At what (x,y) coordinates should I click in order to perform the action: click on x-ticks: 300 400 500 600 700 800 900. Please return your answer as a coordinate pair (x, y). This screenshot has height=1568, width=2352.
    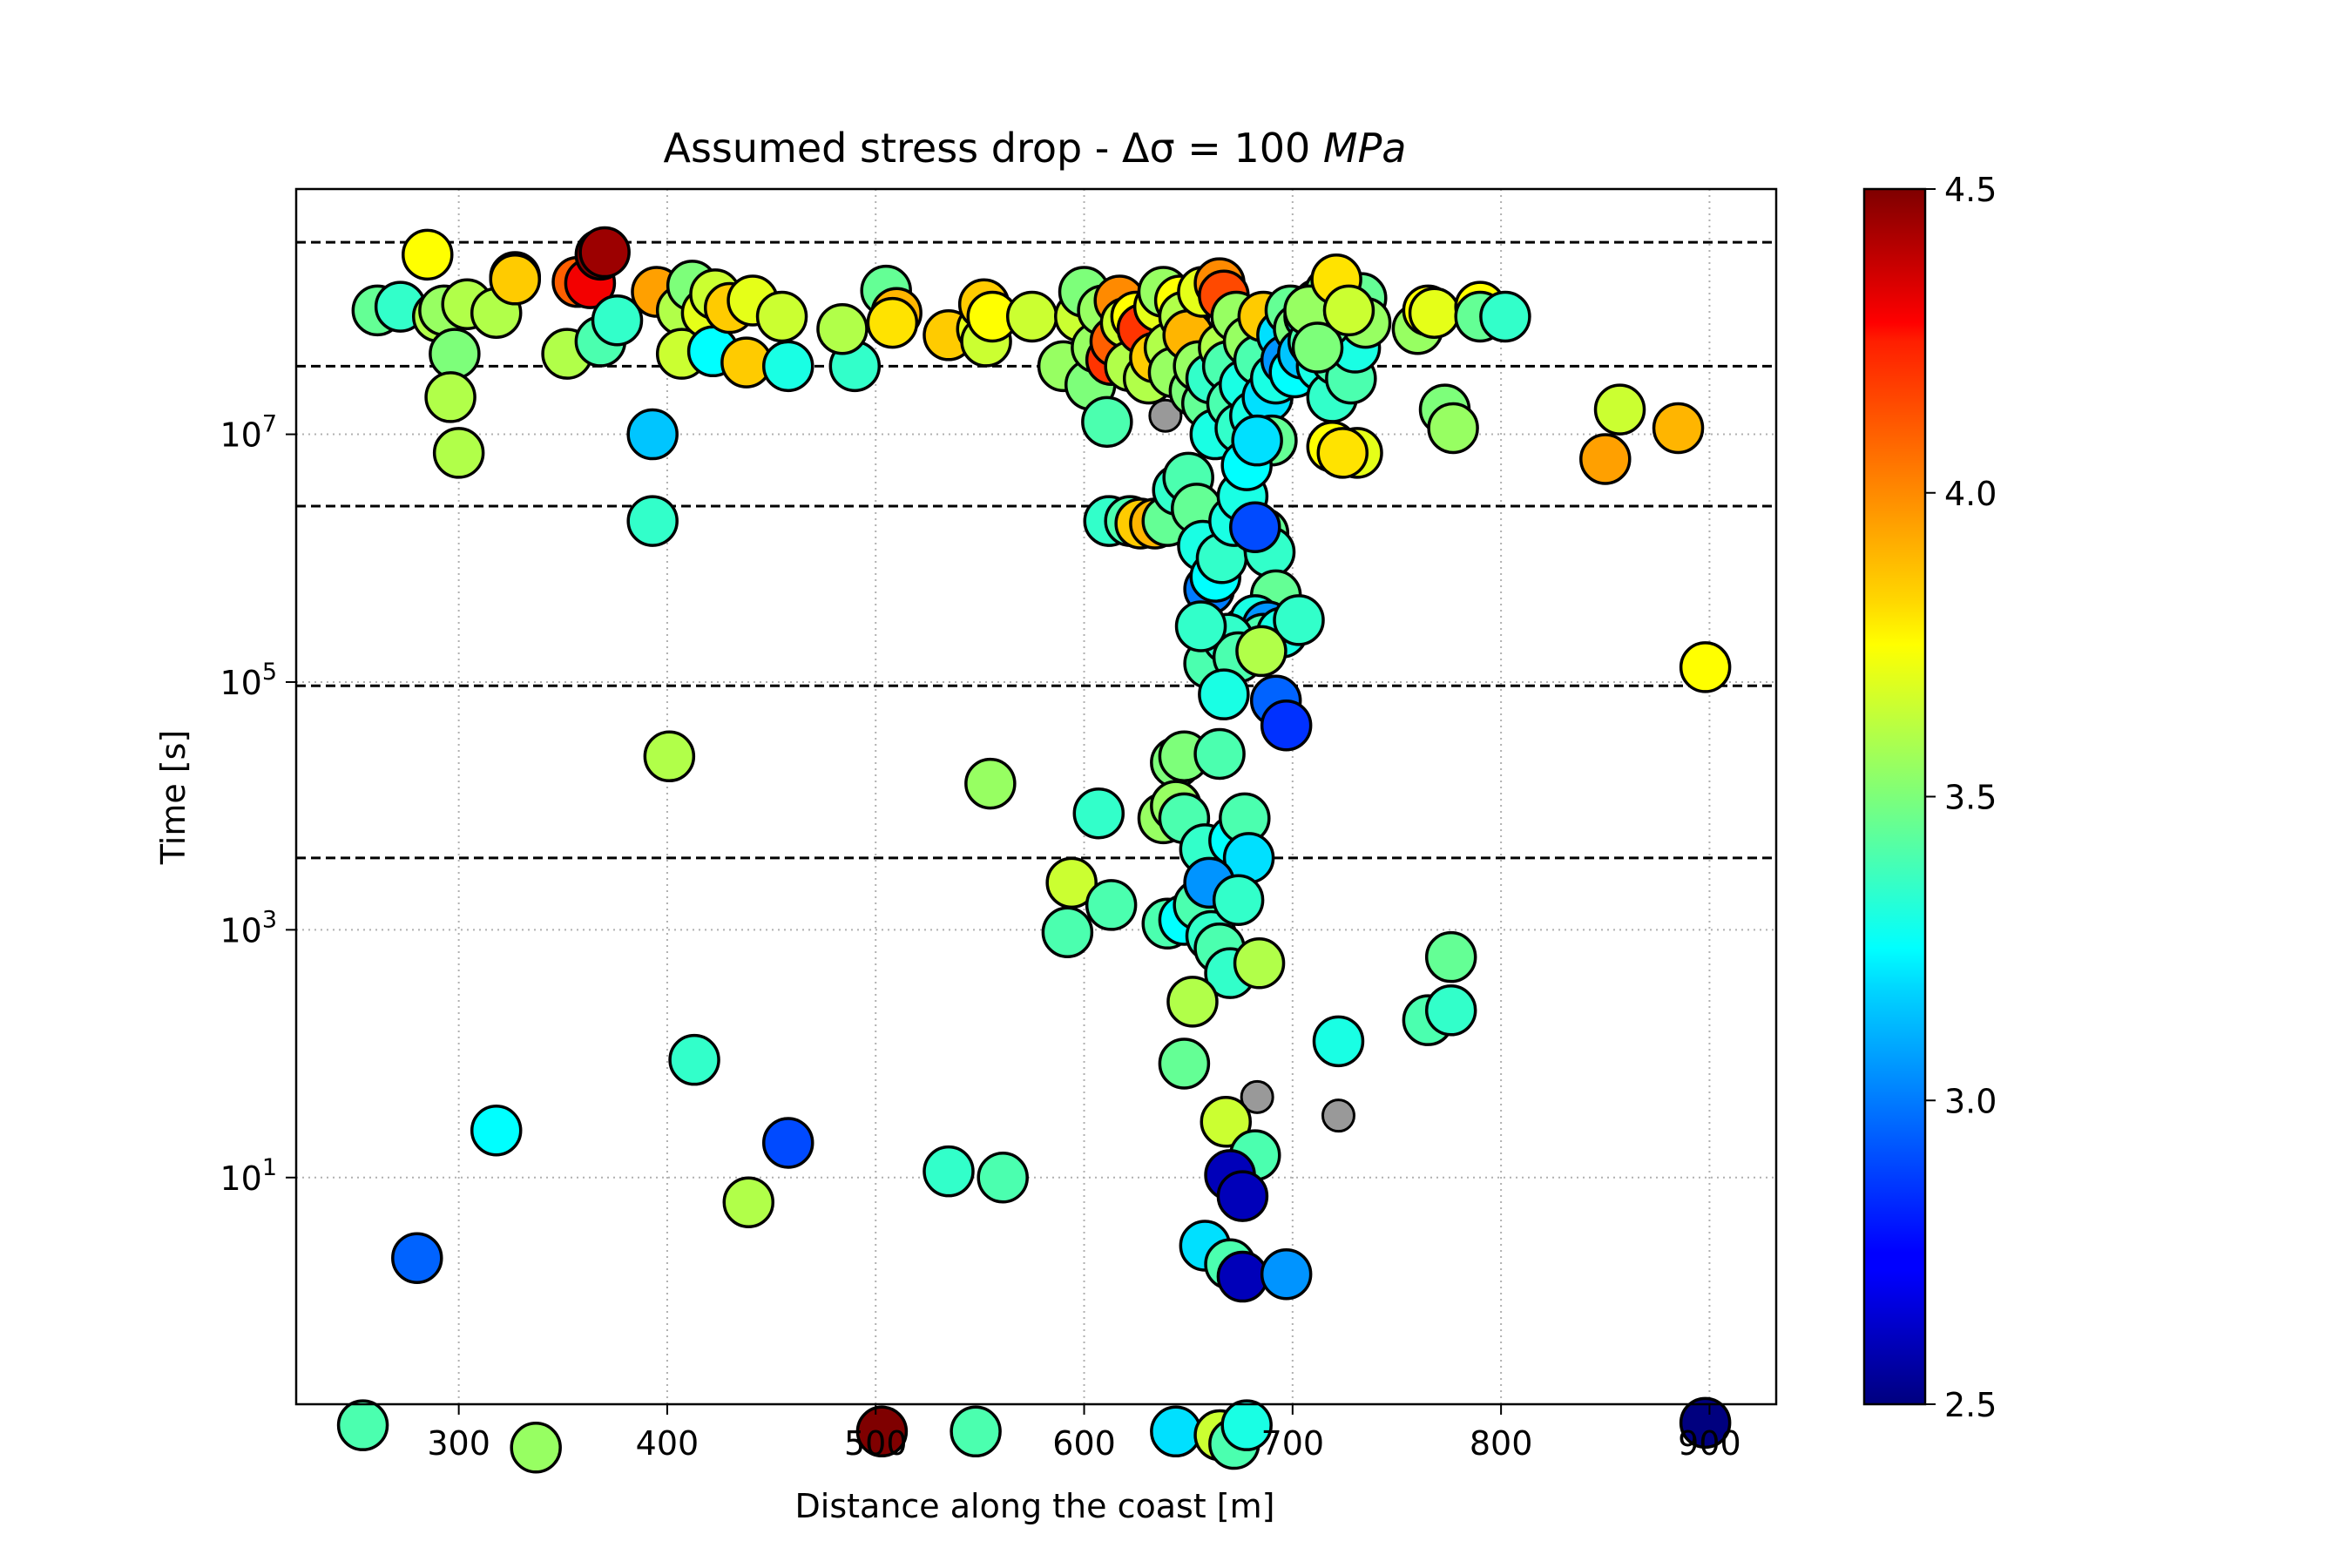
    Looking at the image, I should click on (1084, 1433).